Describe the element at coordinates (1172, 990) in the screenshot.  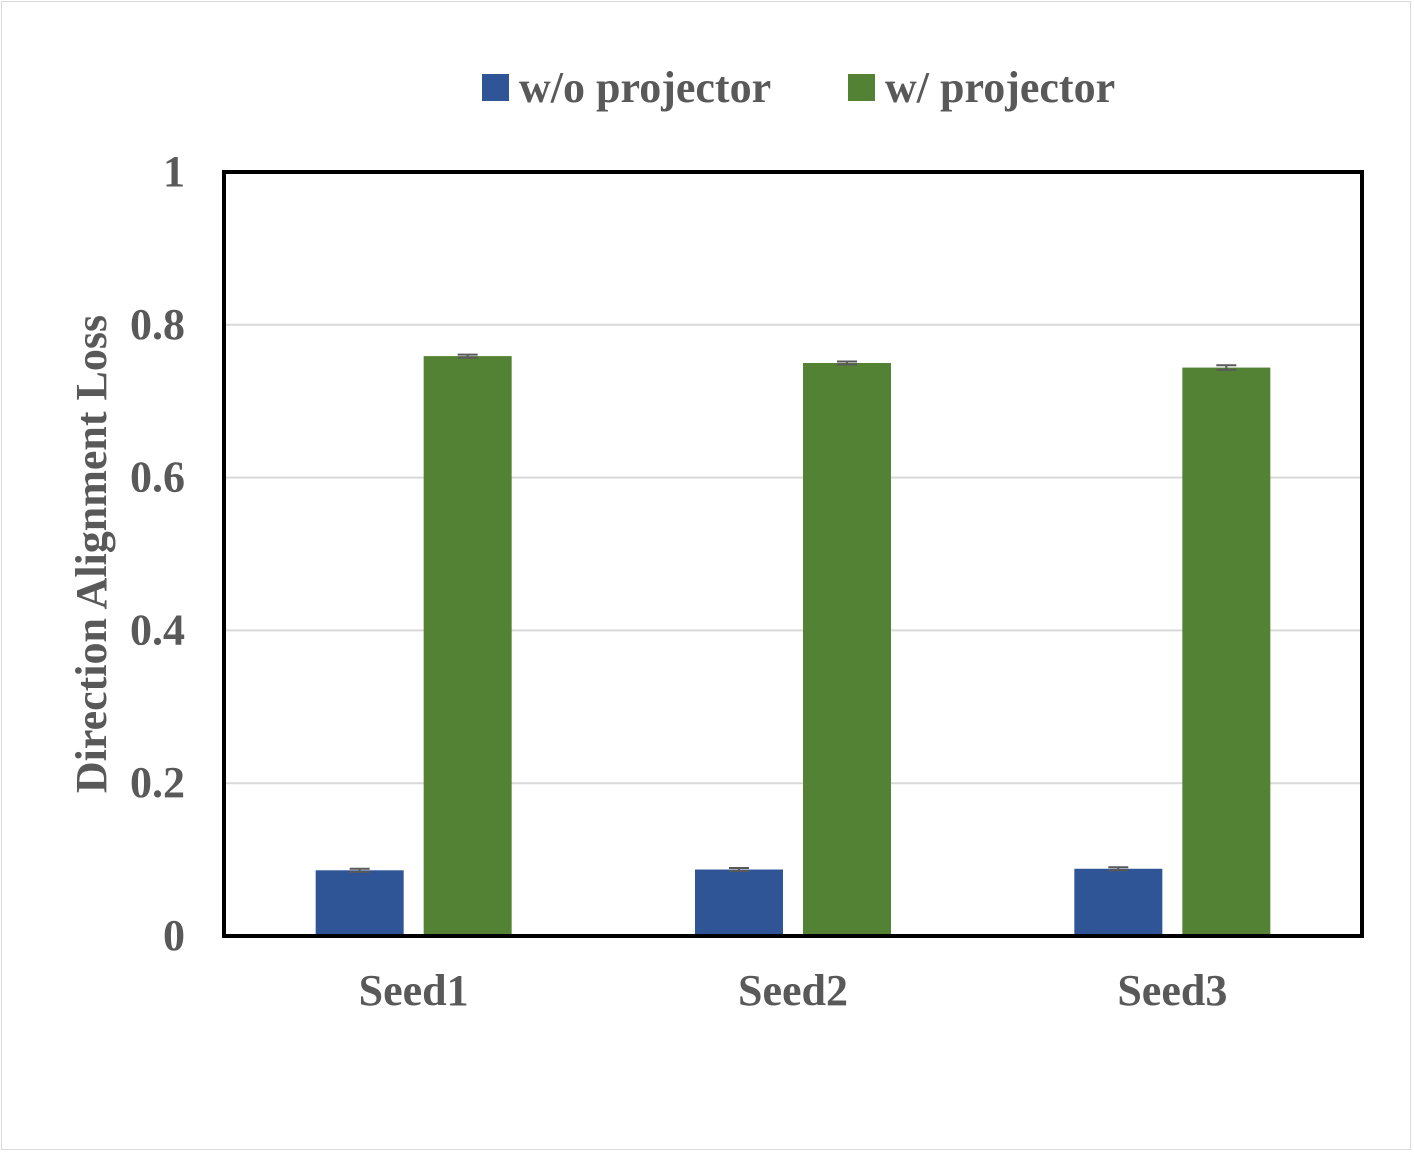
I see `x-tick-label: Seed3` at that location.